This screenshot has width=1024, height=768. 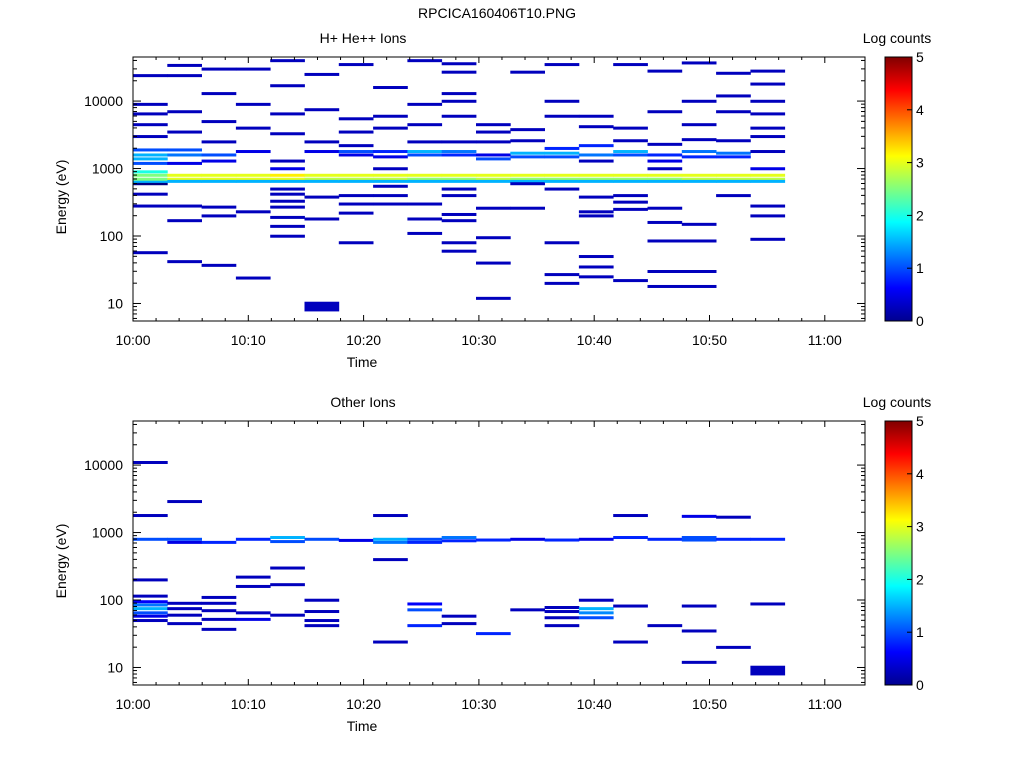 What do you see at coordinates (103, 465) in the screenshot?
I see `y-tick-label: 10000` at bounding box center [103, 465].